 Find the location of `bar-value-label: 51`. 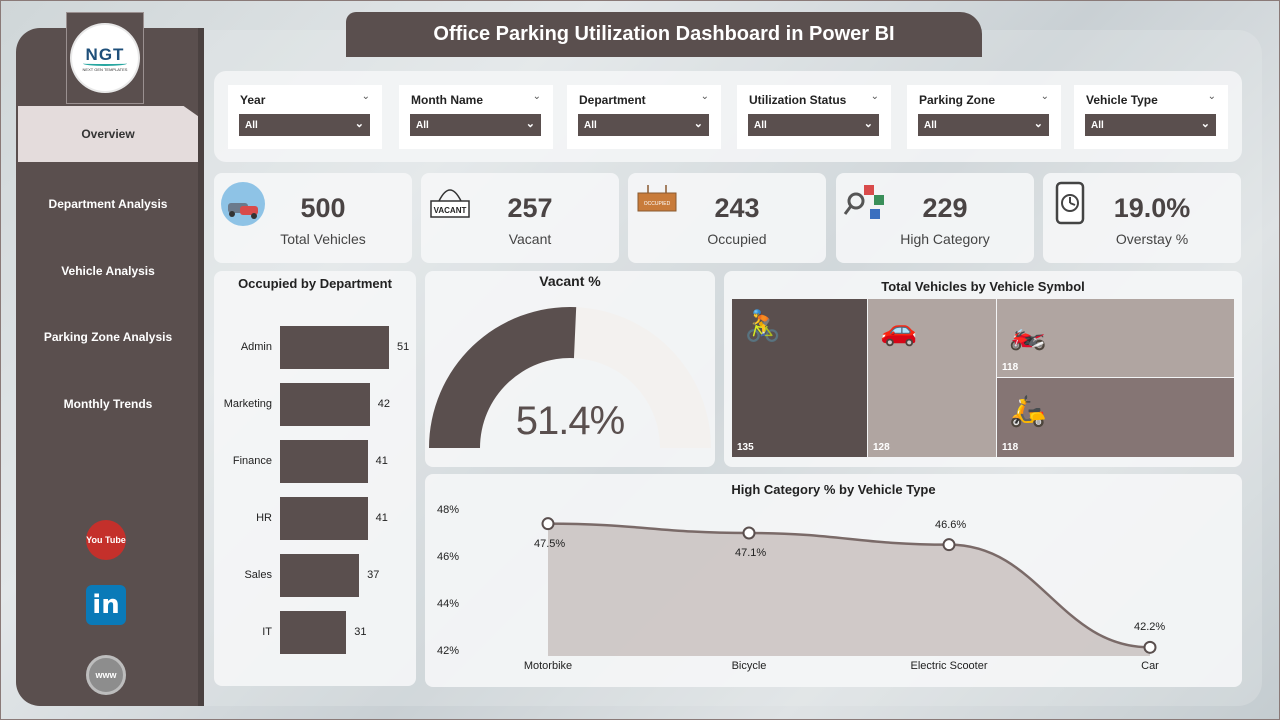

bar-value-label: 51 is located at coordinates (403, 347).